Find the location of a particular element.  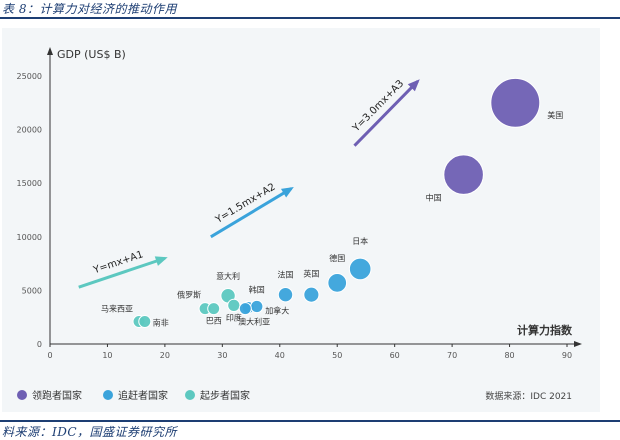

bubble-label: 澳大利亚 is located at coordinates (254, 322).